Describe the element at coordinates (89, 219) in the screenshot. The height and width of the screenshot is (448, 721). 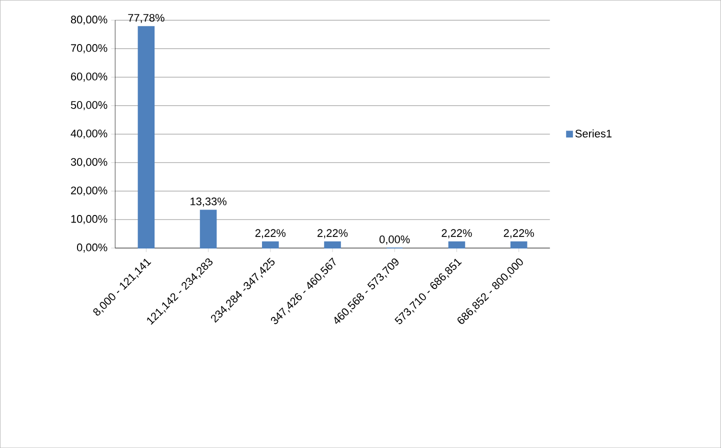
I see `y-tick-label: 10,00%` at that location.